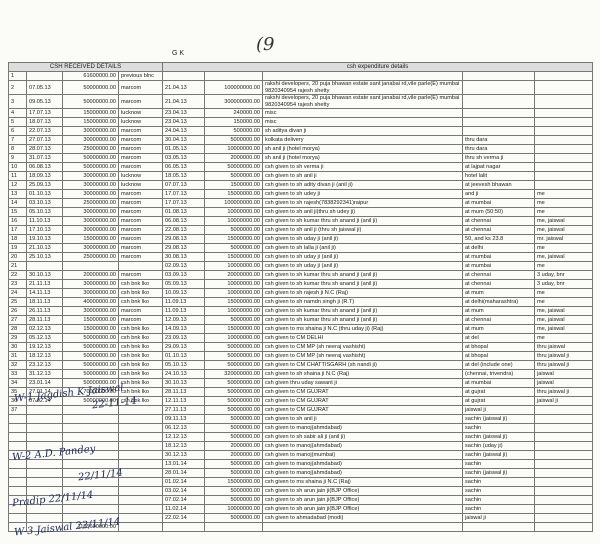  What do you see at coordinates (44, 338) in the screenshot?
I see `received-date: 05.12.13` at bounding box center [44, 338].